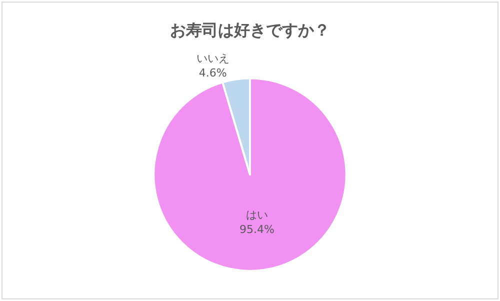 Image resolution: width=500 pixels, height=301 pixels. Describe the element at coordinates (213, 59) in the screenshot. I see `slice-label: いいえ` at that location.